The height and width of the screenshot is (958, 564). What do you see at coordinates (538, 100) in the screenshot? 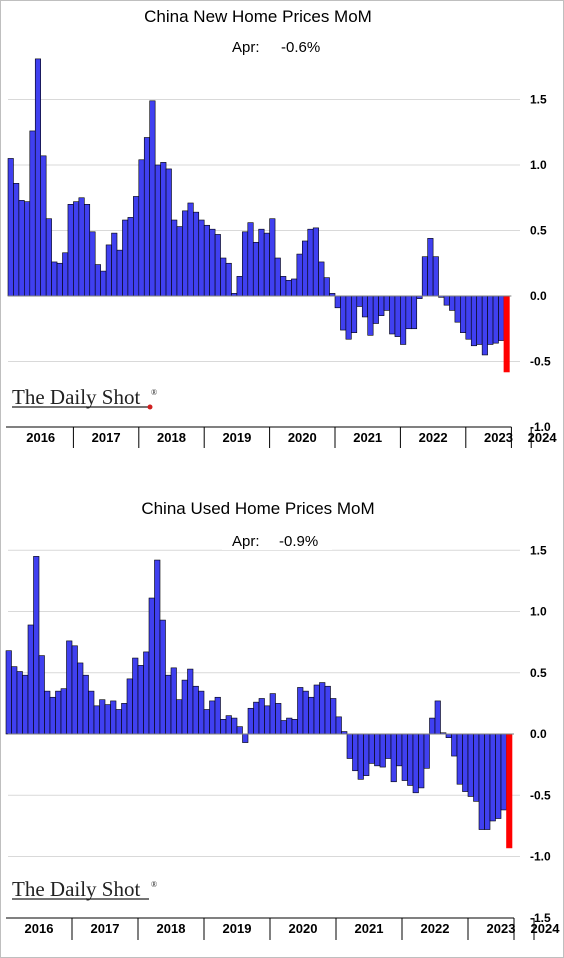
I see `y-tick-label: 1.5` at bounding box center [538, 100].